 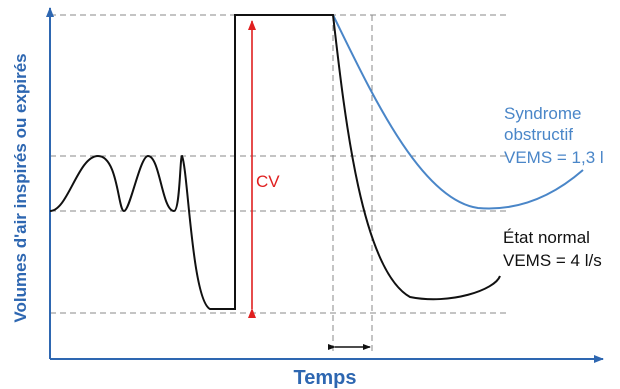 I want to click on x-axis-title: Temps, so click(x=325, y=378).